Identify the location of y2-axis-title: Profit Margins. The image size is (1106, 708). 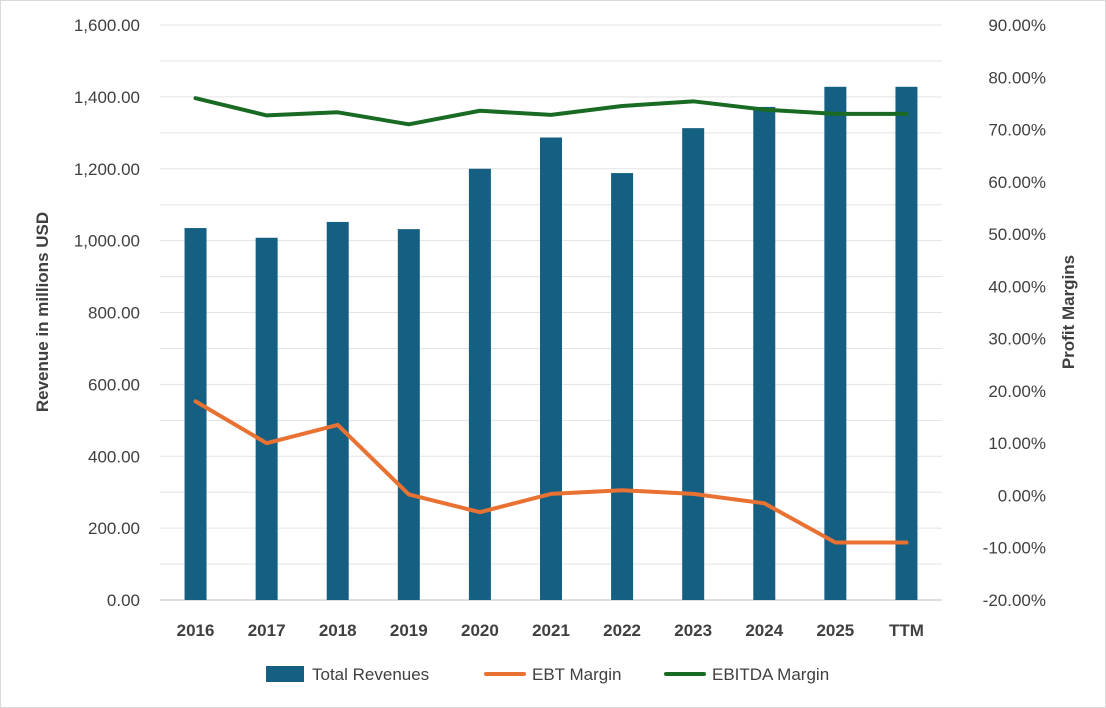
(1068, 312).